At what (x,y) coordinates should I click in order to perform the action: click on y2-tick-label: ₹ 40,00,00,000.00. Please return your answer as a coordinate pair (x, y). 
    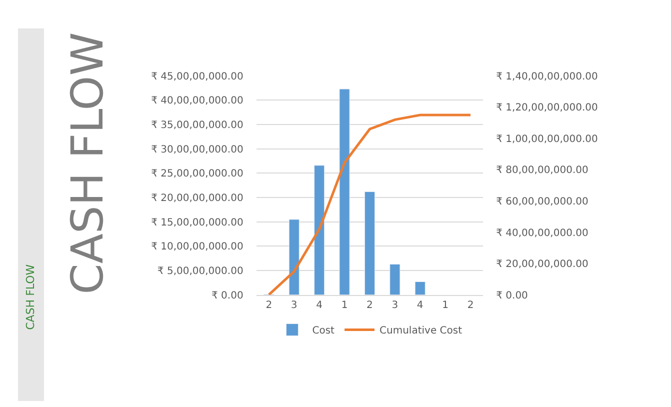
    Looking at the image, I should click on (542, 233).